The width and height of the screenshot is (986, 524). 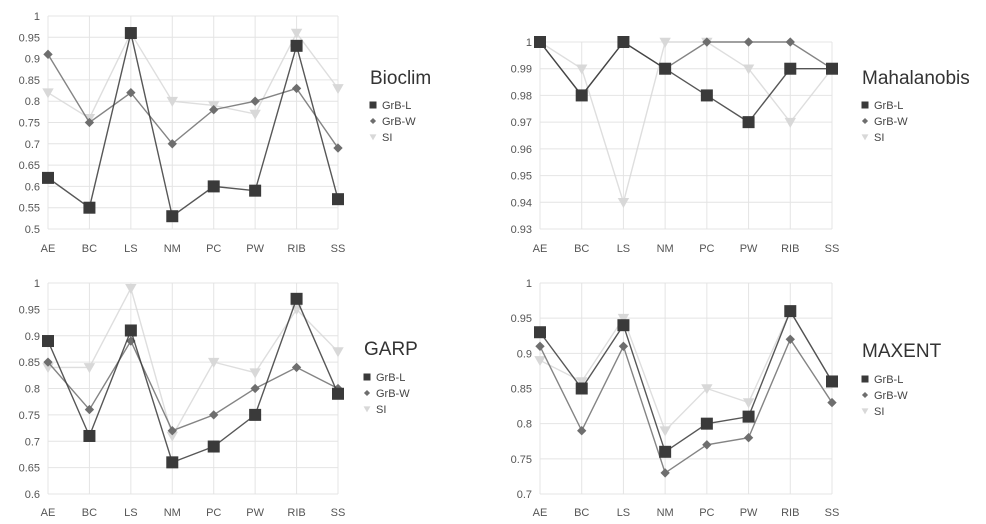 What do you see at coordinates (888, 106) in the screenshot?
I see `legend-label: GrB-L` at bounding box center [888, 106].